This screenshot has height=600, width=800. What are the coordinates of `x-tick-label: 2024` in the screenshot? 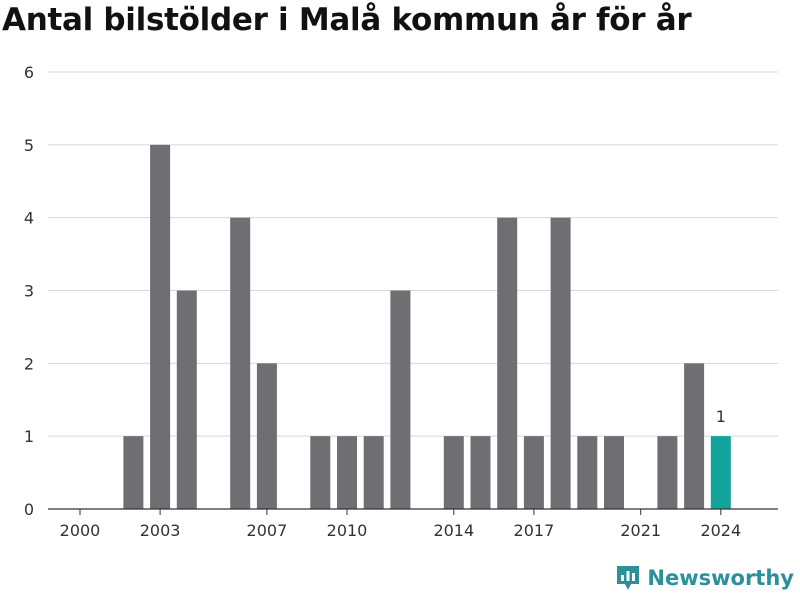 It's located at (720, 530).